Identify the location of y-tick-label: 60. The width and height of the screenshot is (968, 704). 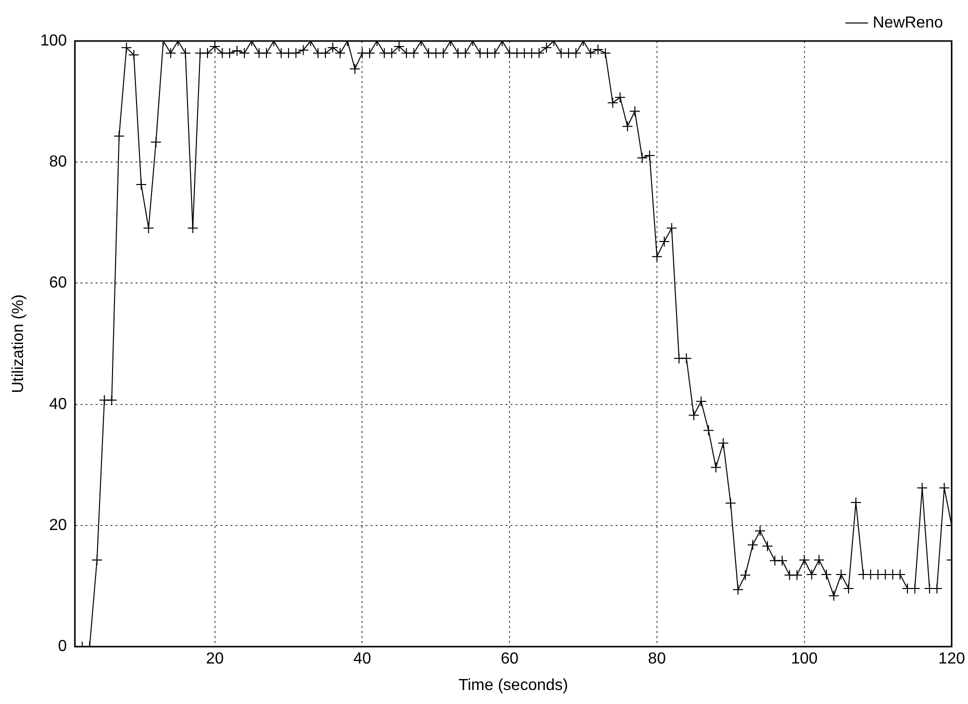
(58, 283).